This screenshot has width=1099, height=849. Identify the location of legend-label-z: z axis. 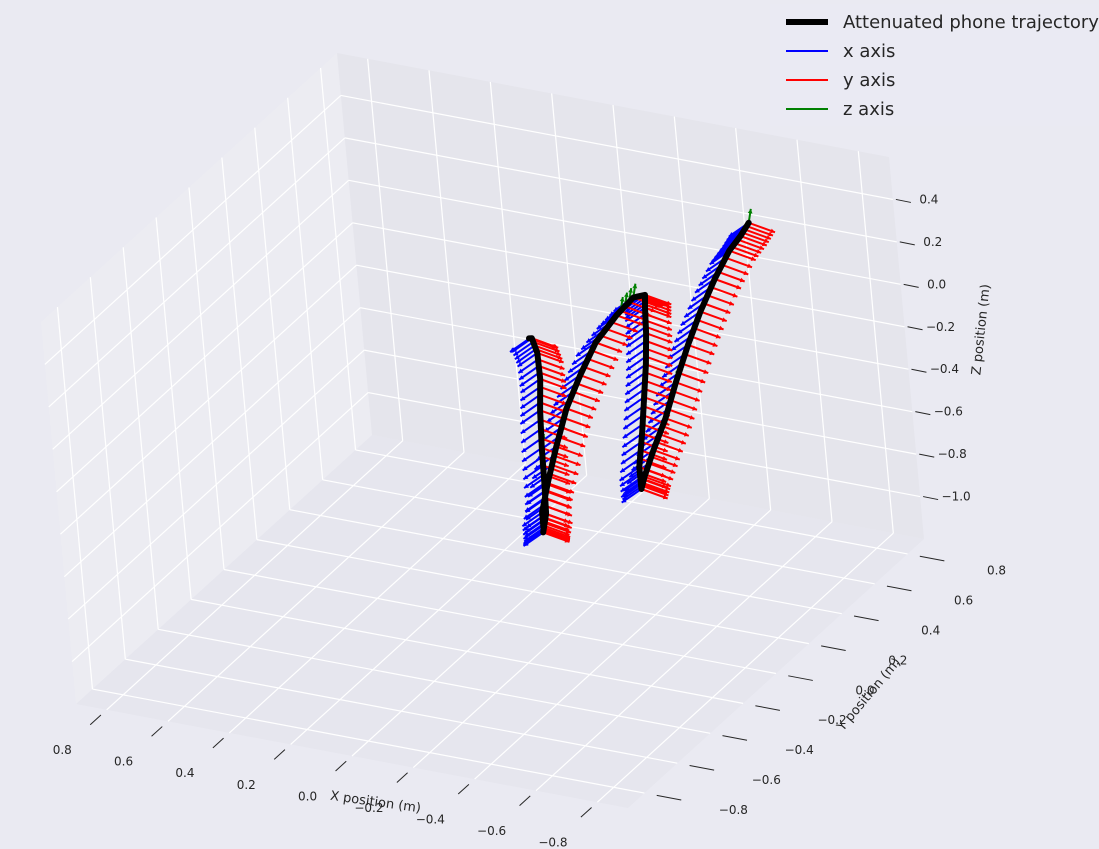
(868, 109).